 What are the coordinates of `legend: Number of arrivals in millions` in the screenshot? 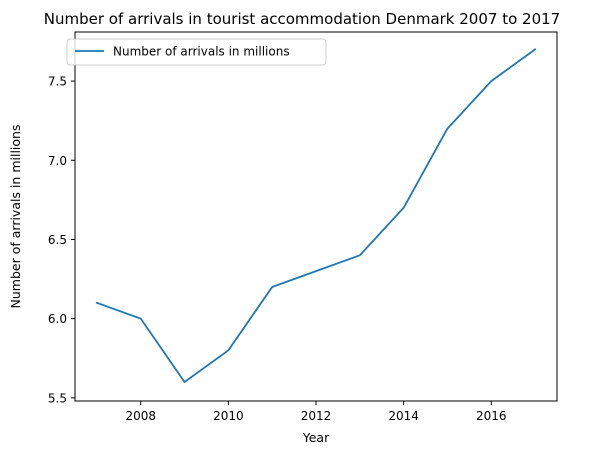 It's located at (196, 52).